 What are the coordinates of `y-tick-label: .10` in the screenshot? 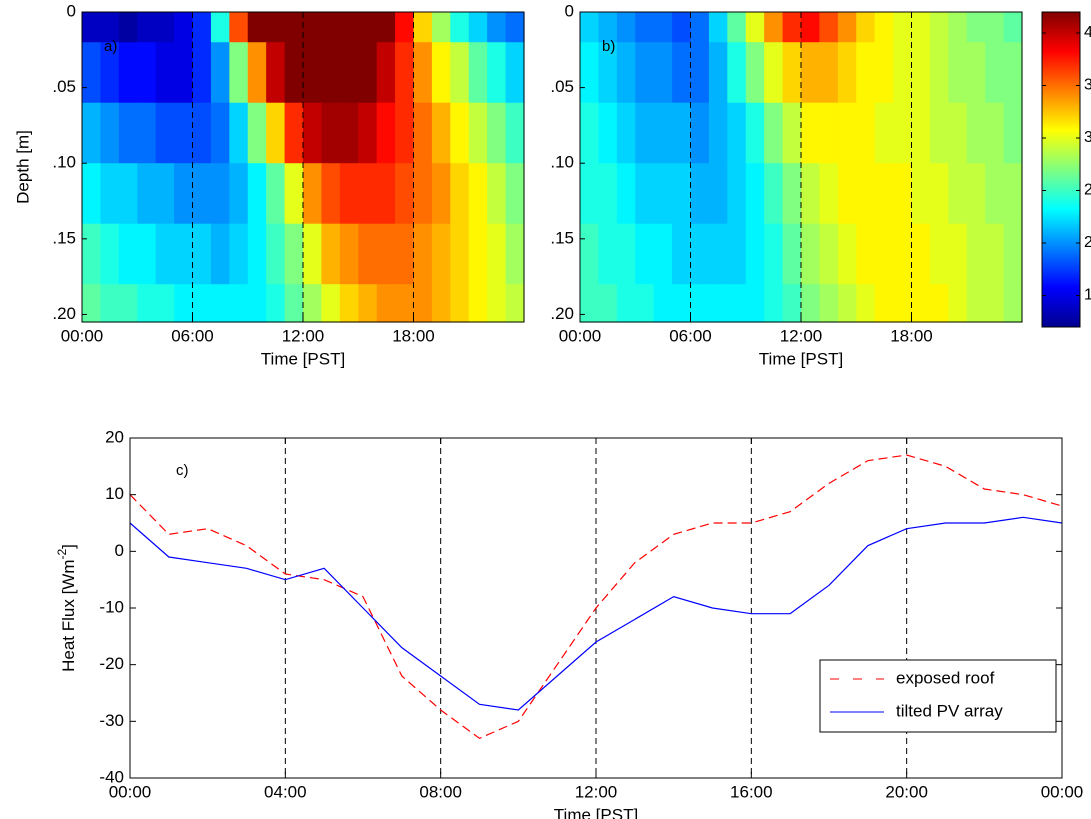 It's located at (562, 162).